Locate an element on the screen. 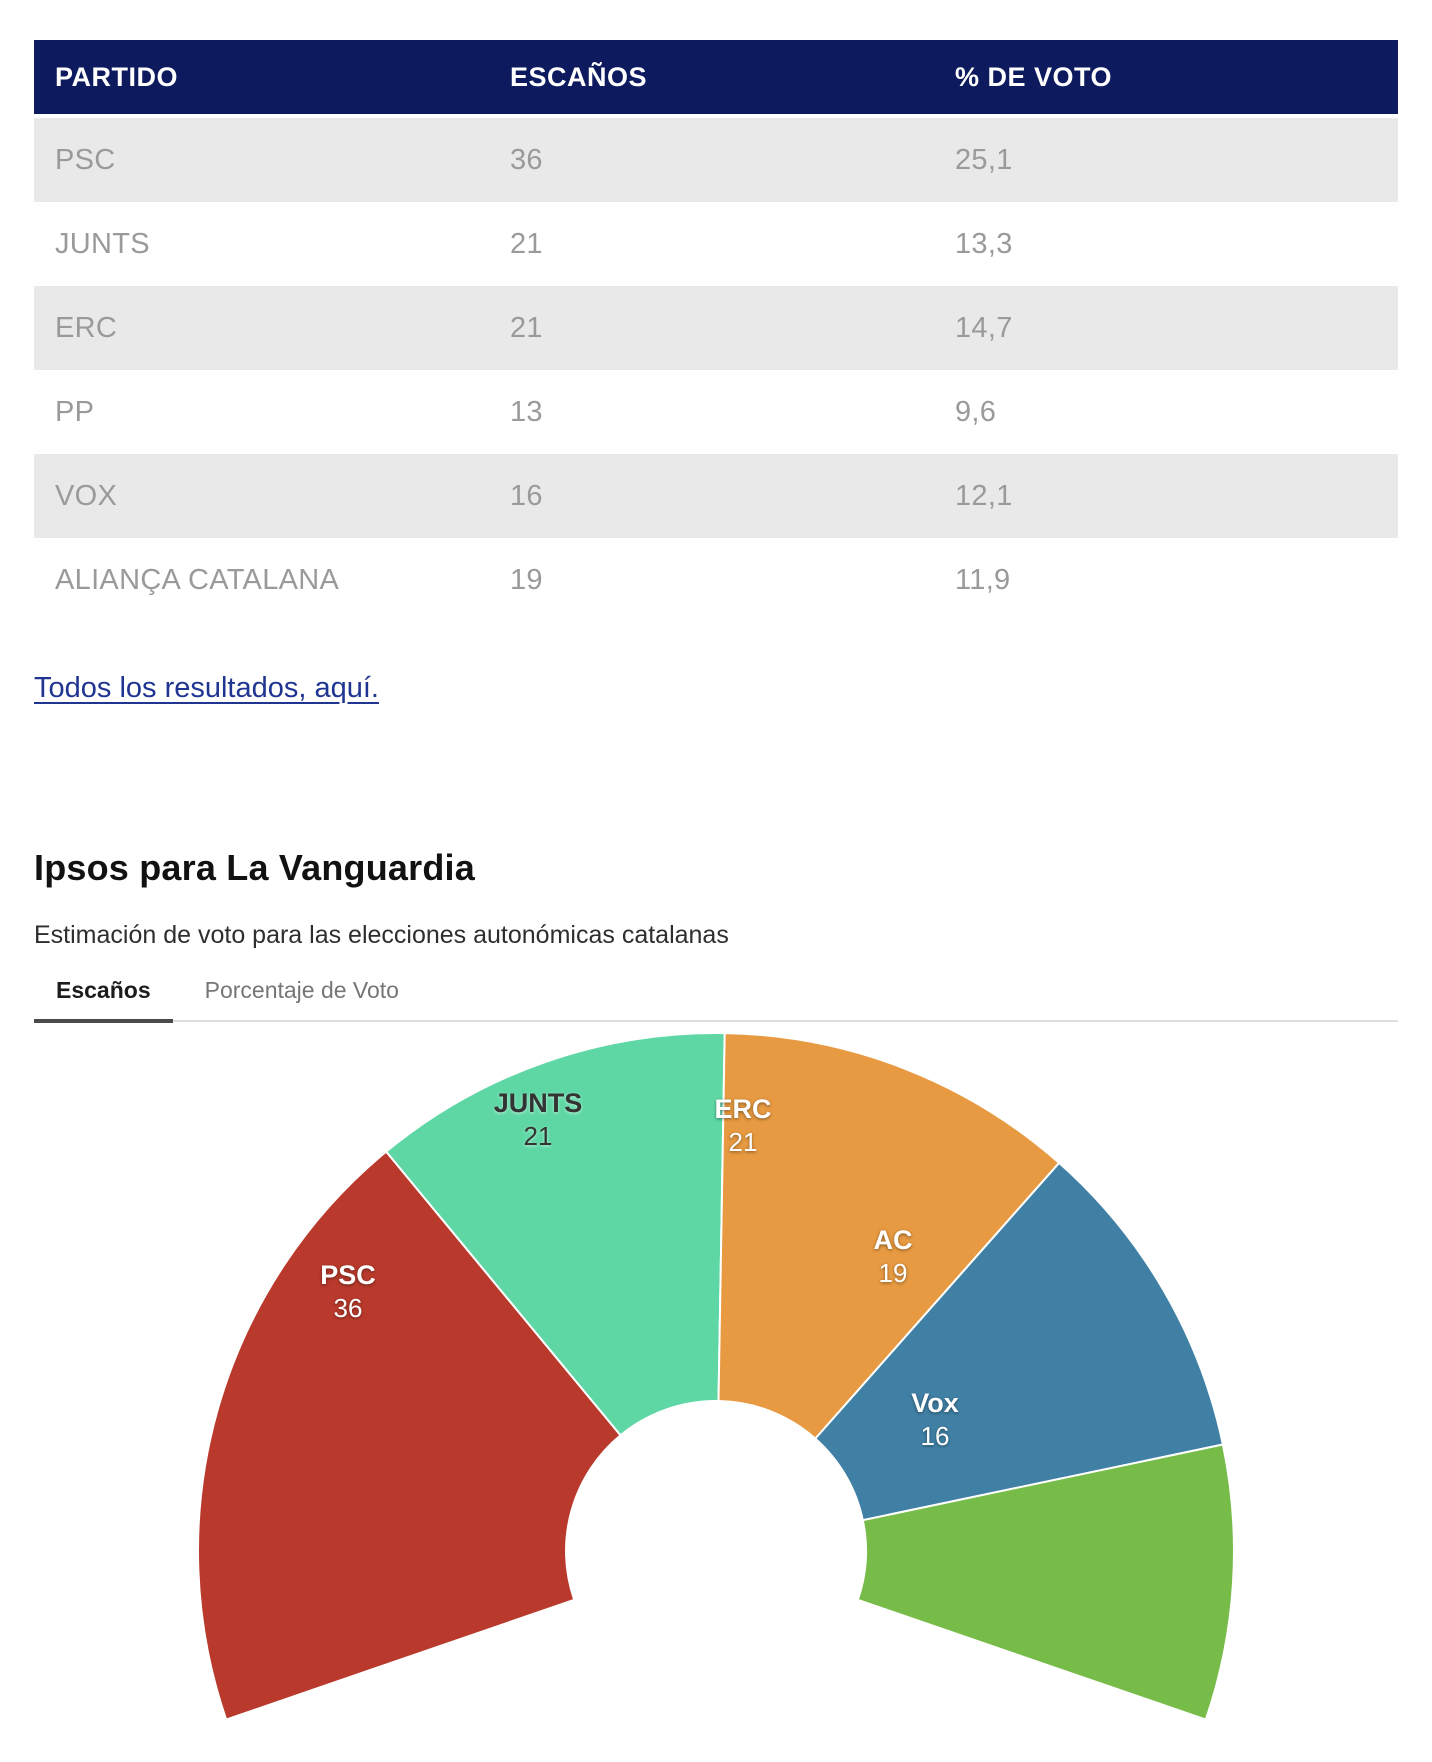 This screenshot has height=1762, width=1432. segment-label-name: Vox is located at coordinates (935, 1403).